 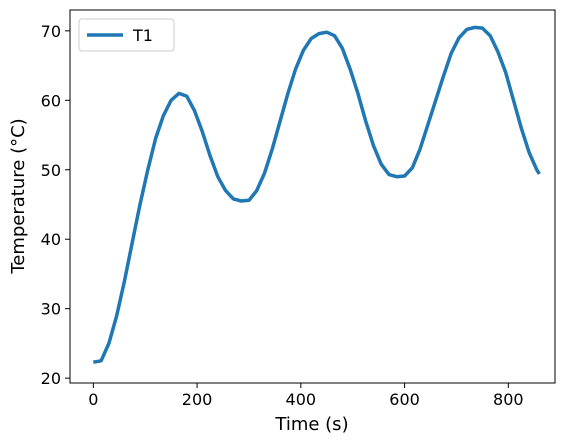 What do you see at coordinates (18, 196) in the screenshot?
I see `y-axis-label: Temperature (°C)` at bounding box center [18, 196].